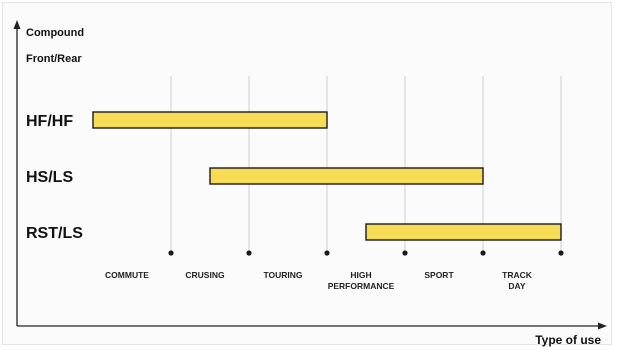 This screenshot has height=350, width=617. What do you see at coordinates (49, 121) in the screenshot?
I see `category-label: HF/HF` at bounding box center [49, 121].